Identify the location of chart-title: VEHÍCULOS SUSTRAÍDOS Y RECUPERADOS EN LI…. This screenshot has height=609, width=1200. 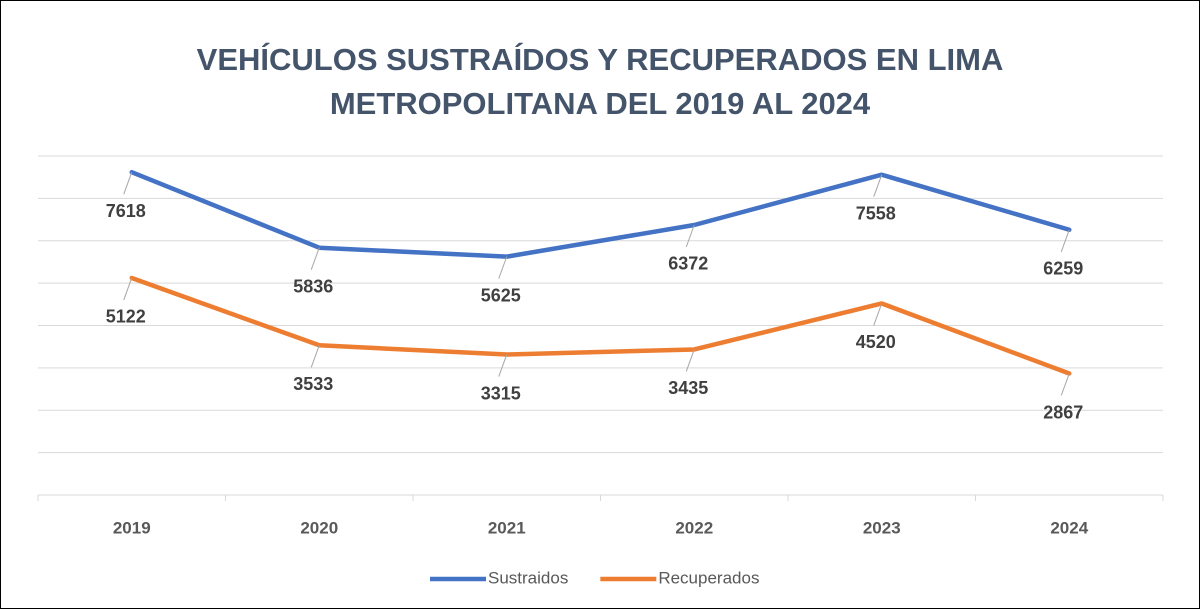
(600, 81).